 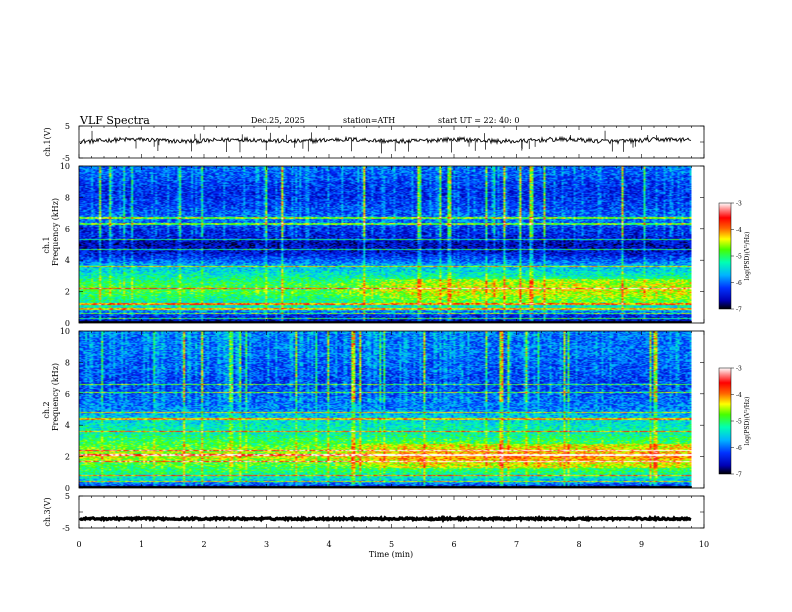 What do you see at coordinates (725, 421) in the screenshot?
I see `ch2-colorbar` at bounding box center [725, 421].